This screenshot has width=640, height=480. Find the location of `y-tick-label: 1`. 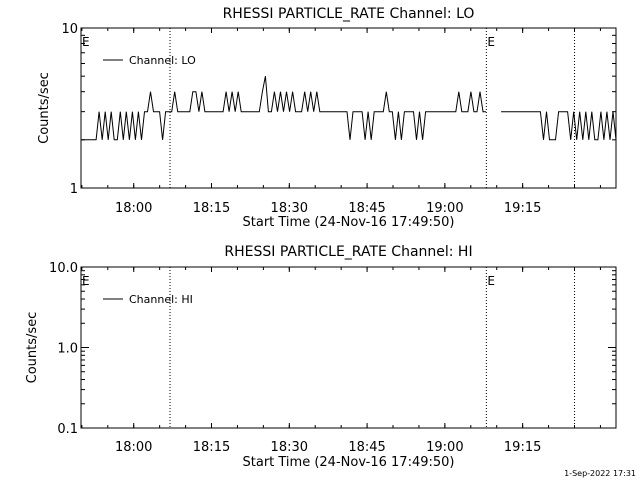

y-tick-label: 1 is located at coordinates (74, 189).